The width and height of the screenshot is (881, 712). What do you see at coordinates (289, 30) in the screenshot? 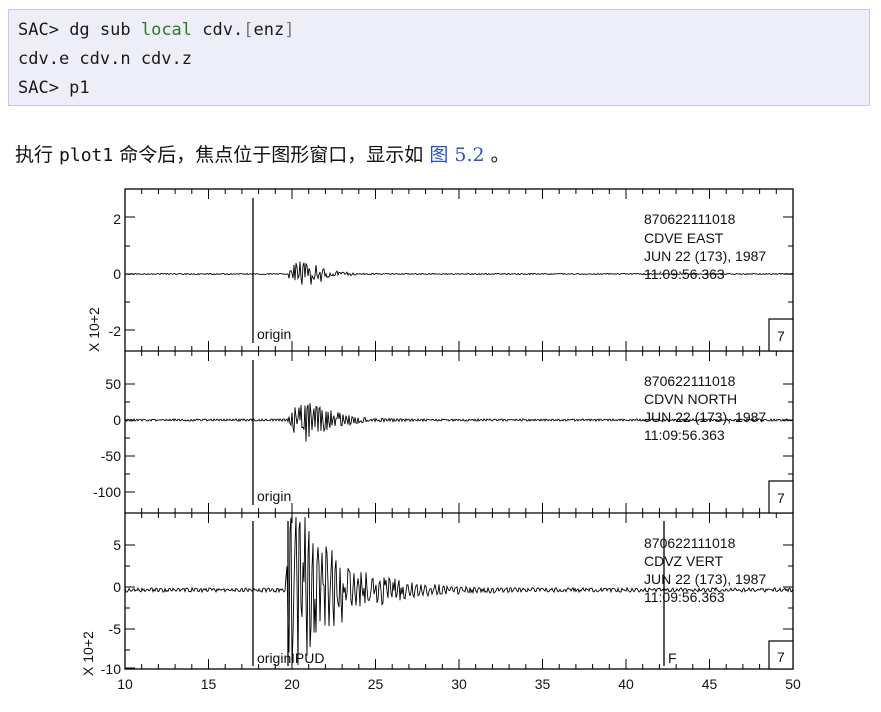
I see `code-bracket-close: ]` at bounding box center [289, 30].